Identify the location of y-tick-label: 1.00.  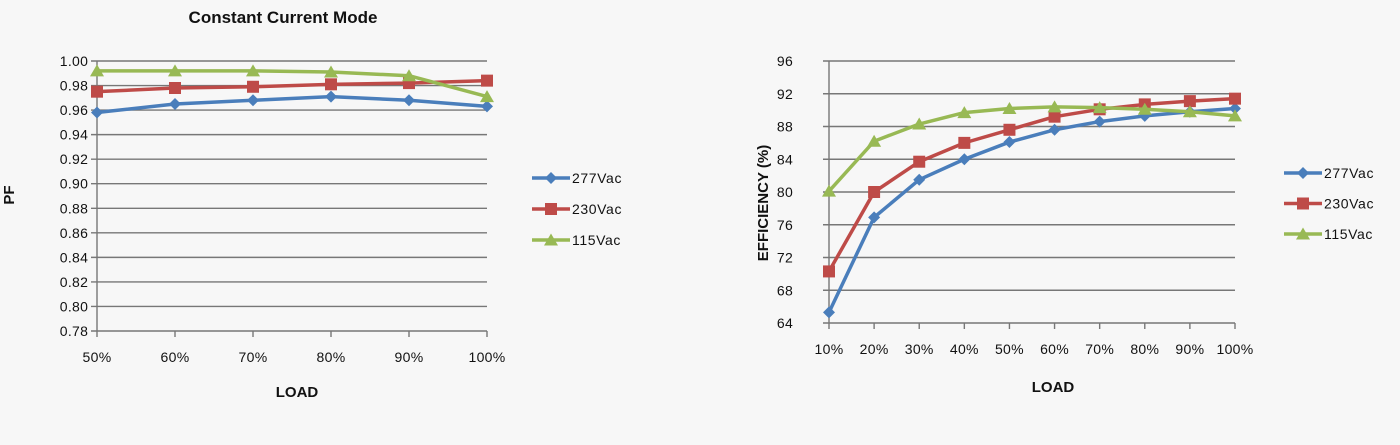
(74, 61).